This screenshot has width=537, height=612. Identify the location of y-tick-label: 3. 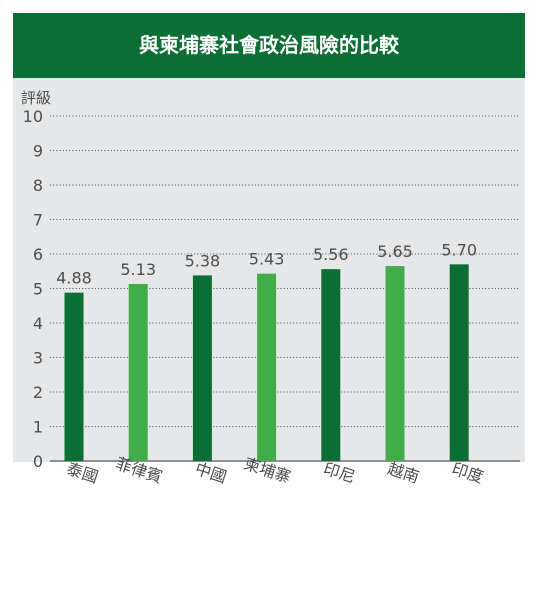
(38, 358).